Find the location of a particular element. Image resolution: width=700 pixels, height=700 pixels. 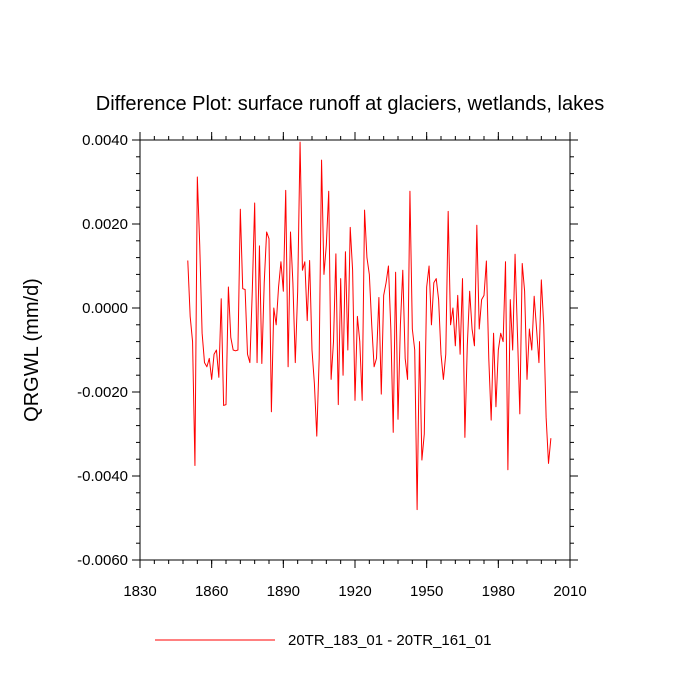

x-tick-labels: 1830 1860 1890 1920 1950 1980 2010 is located at coordinates (354, 591).